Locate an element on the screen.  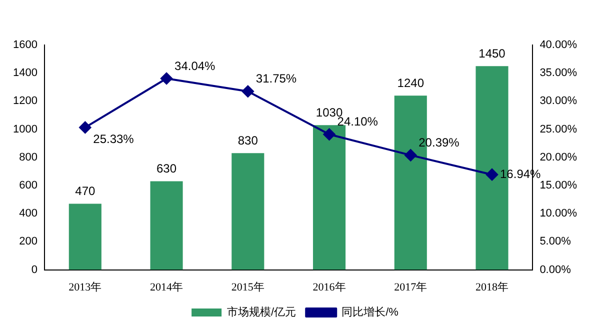
x-tick-label: 2014年 is located at coordinates (167, 287).